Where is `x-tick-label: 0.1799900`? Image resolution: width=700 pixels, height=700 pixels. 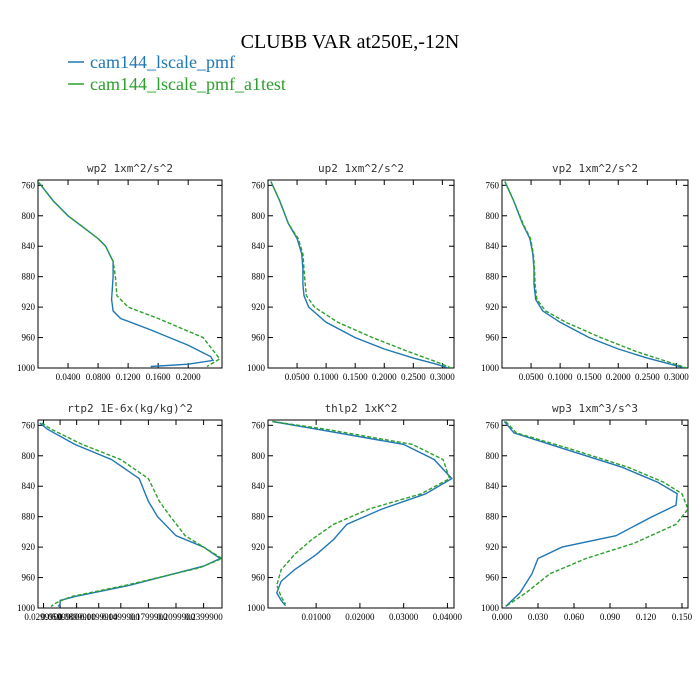
x-tick-label: 0.1799900 is located at coordinates (148, 617).